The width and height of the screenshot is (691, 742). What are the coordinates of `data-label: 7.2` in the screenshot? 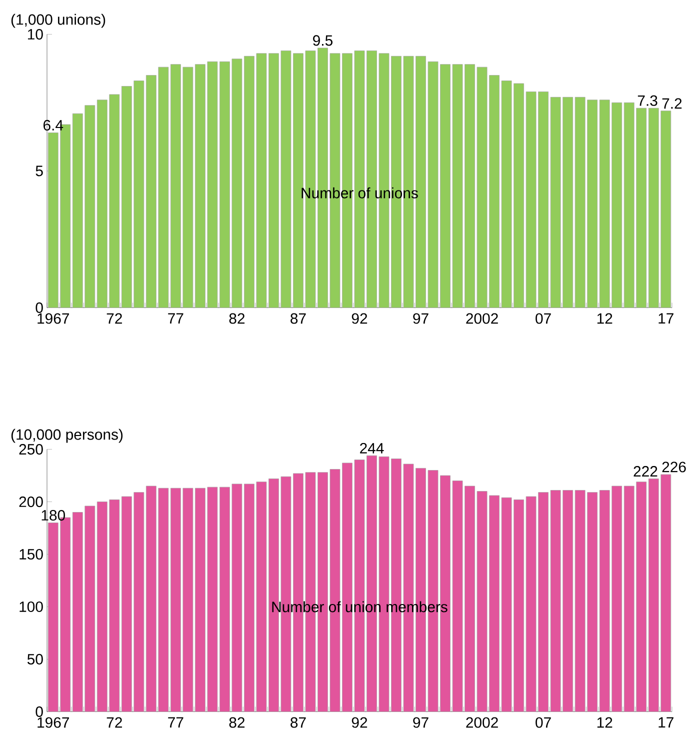 It's located at (672, 103).